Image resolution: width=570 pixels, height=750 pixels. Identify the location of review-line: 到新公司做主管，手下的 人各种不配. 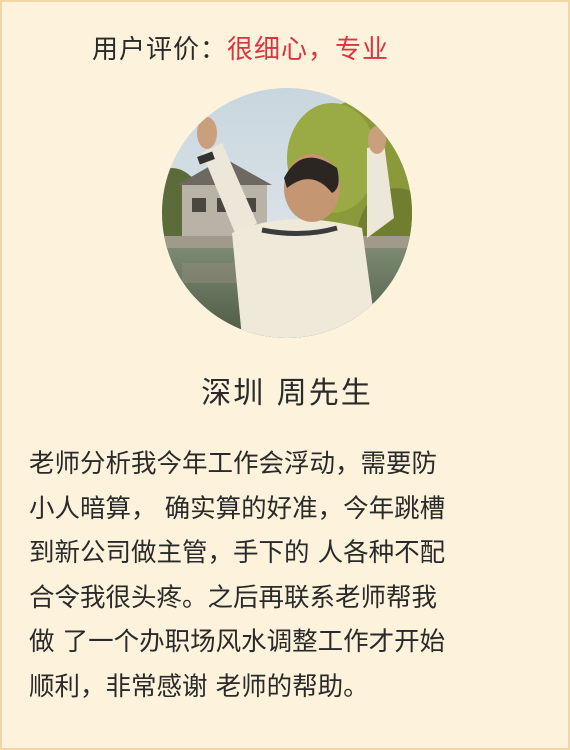
(237, 553).